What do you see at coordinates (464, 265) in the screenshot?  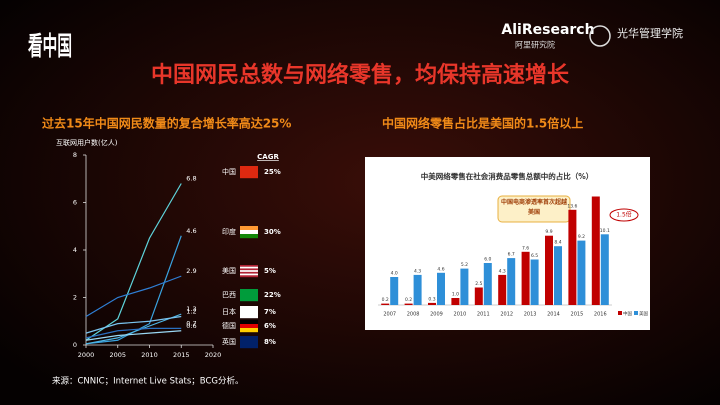 I see `value-label: 5.2` at bounding box center [464, 265].